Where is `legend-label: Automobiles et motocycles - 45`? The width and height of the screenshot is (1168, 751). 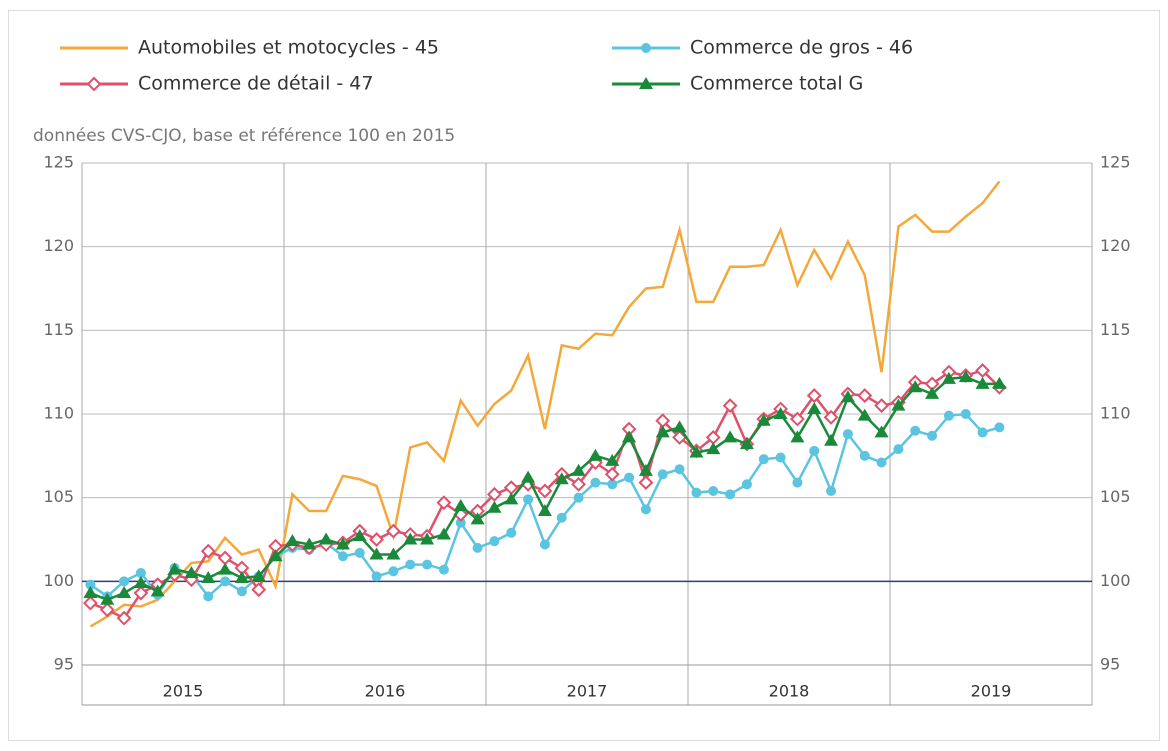
legend-label: Automobiles et motocycles - 45 is located at coordinates (288, 48).